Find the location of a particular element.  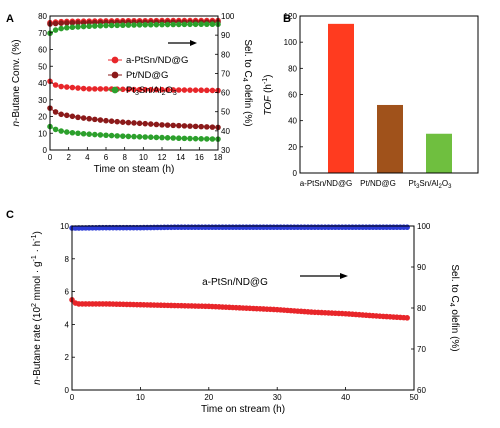

panel-a-x-tick-label-10: 10 is located at coordinates (143, 157).